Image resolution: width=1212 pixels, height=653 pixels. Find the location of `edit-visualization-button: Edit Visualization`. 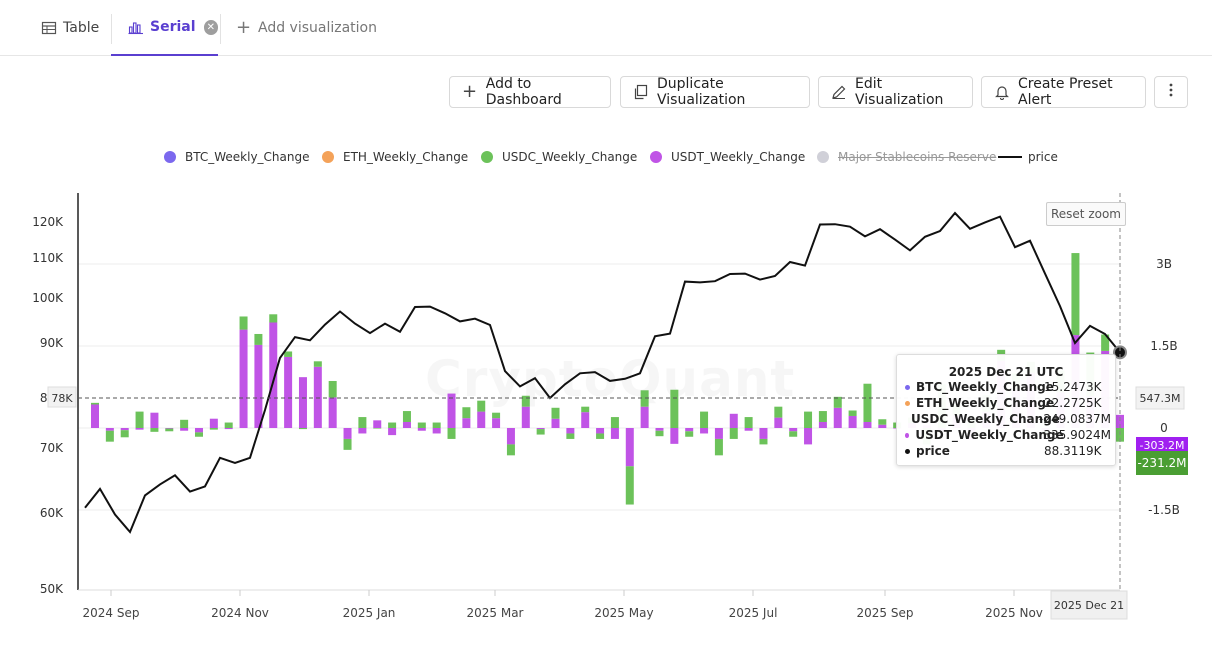

edit-visualization-button: Edit Visualization is located at coordinates (895, 92).